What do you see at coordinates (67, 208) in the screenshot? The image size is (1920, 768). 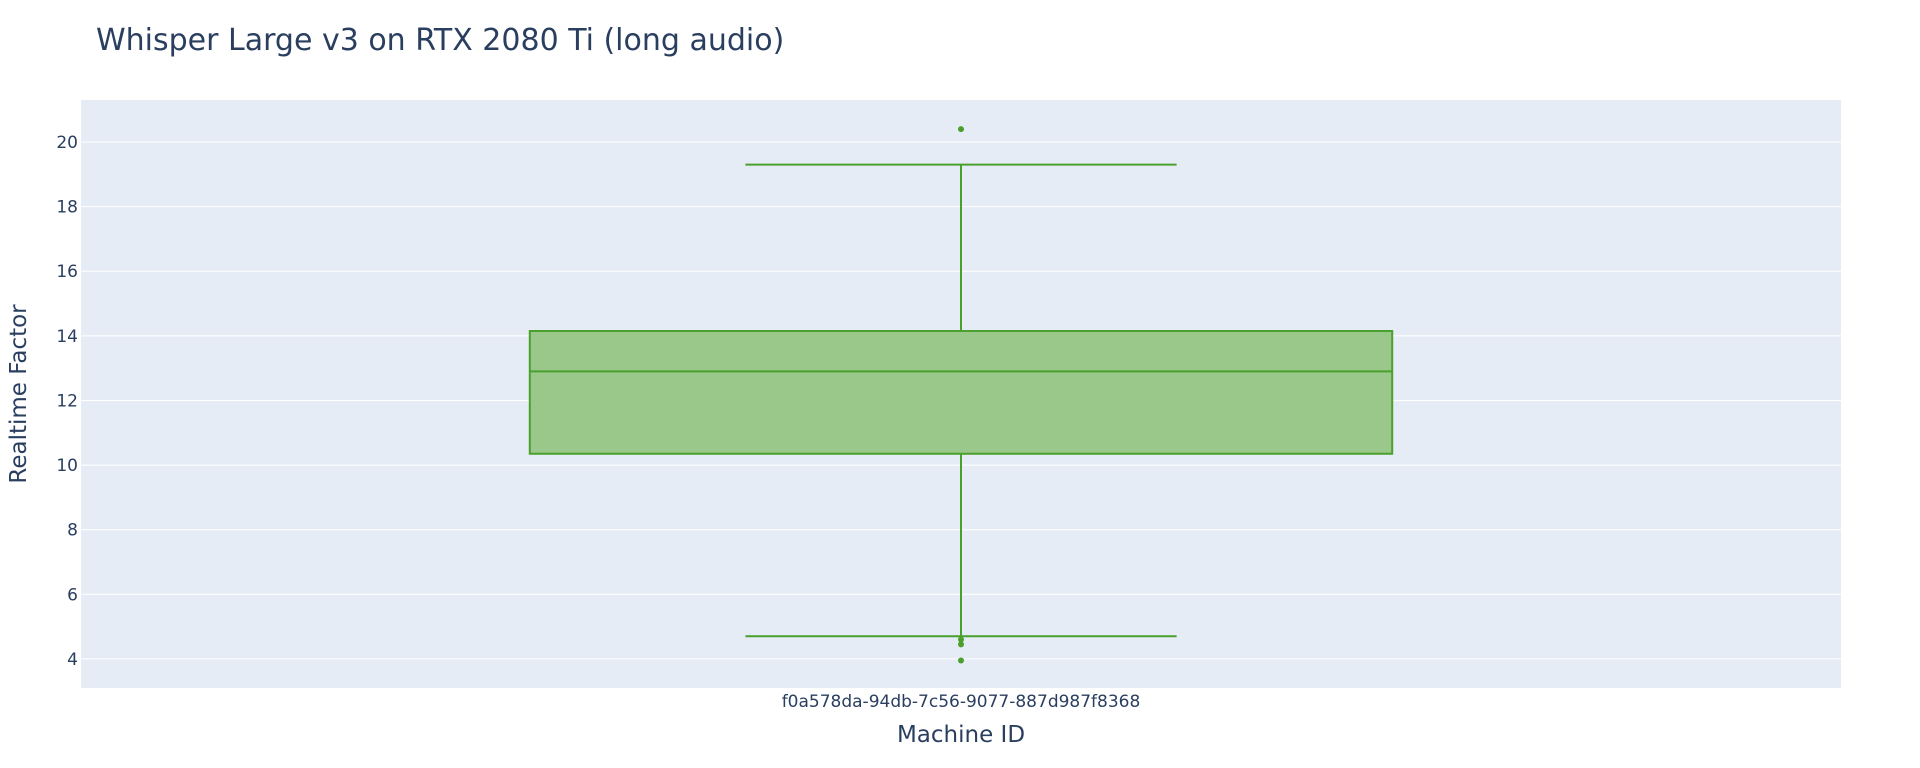 I see `y-tick-label: 18` at bounding box center [67, 208].